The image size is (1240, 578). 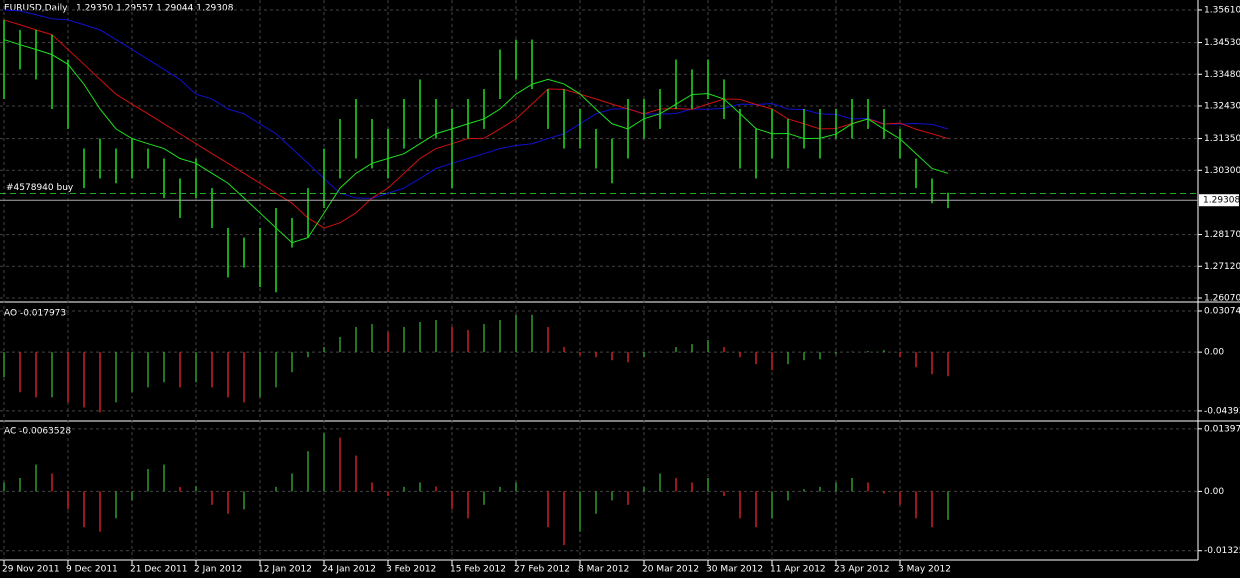 What do you see at coordinates (349, 570) in the screenshot?
I see `time-label: 24 Jan 2012` at bounding box center [349, 570].